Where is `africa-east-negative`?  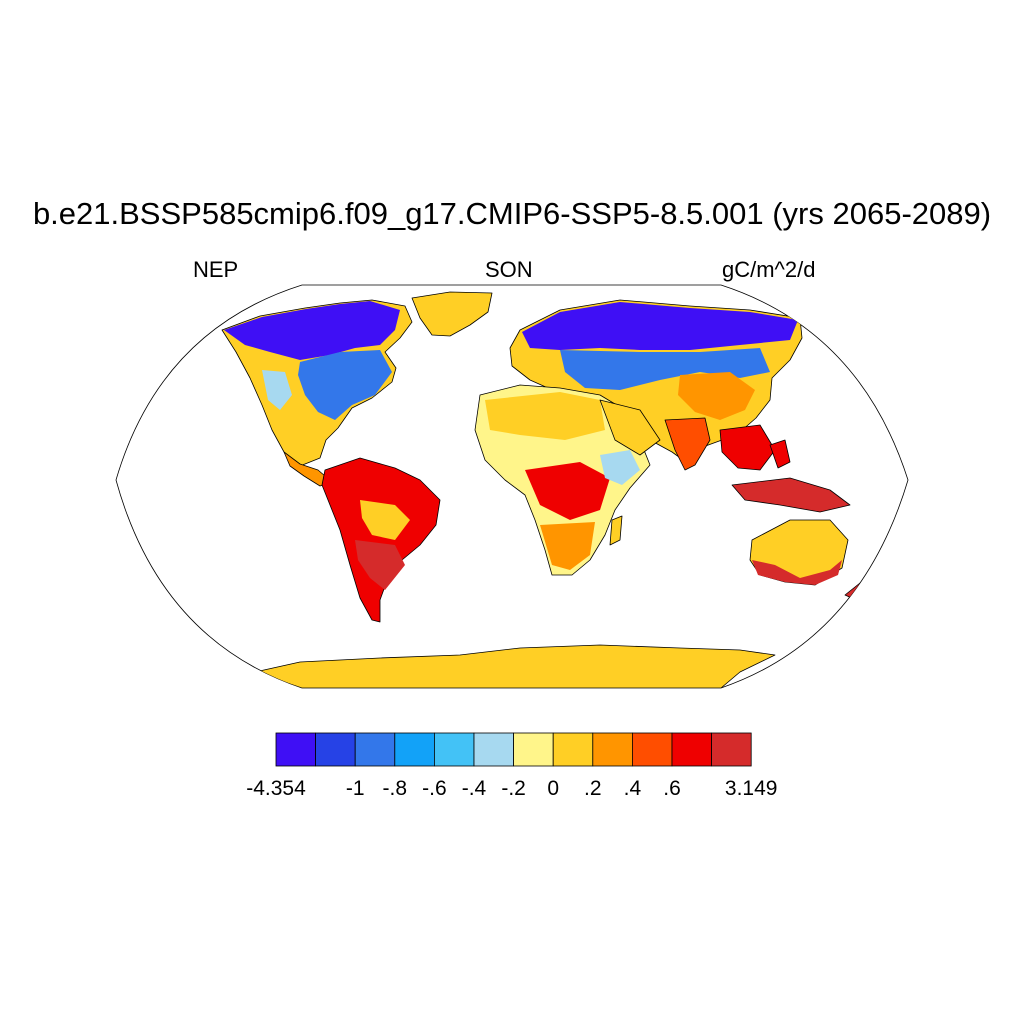 africa-east-negative is located at coordinates (620, 467).